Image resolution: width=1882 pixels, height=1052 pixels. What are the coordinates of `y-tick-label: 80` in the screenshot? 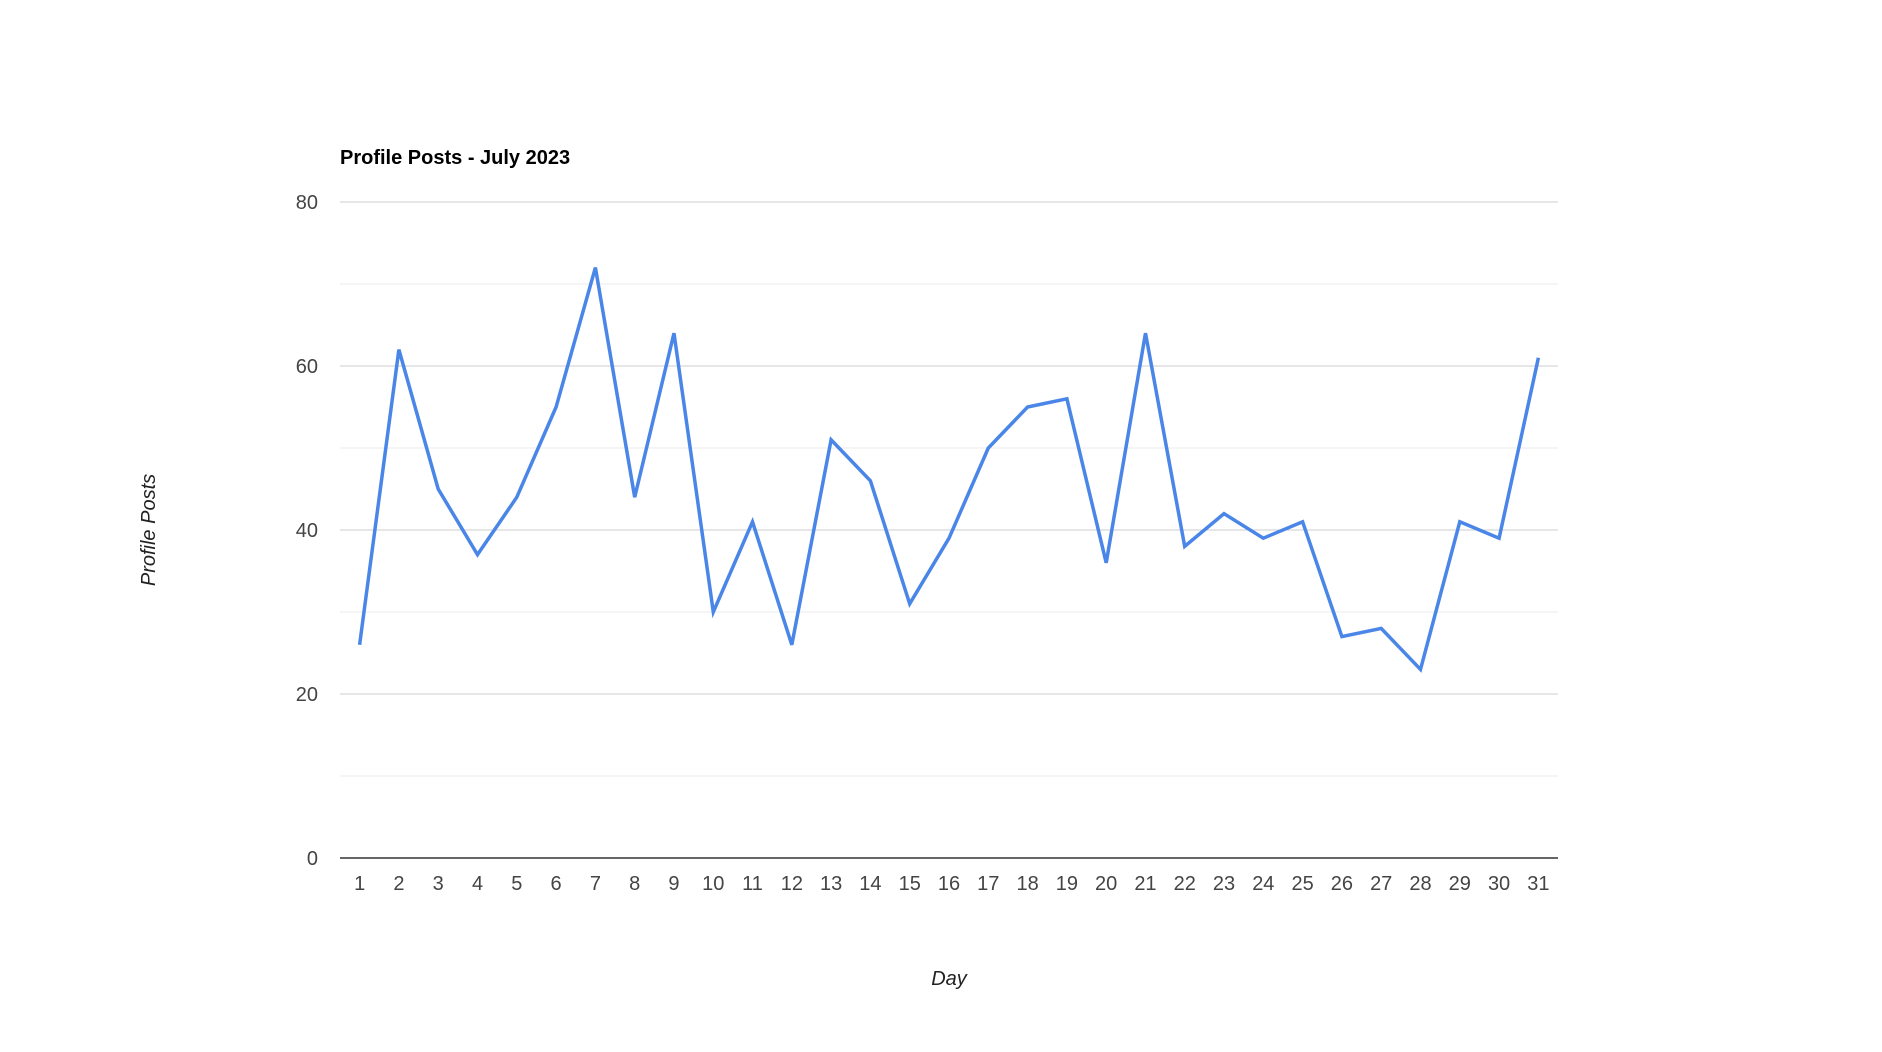 It's located at (307, 203).